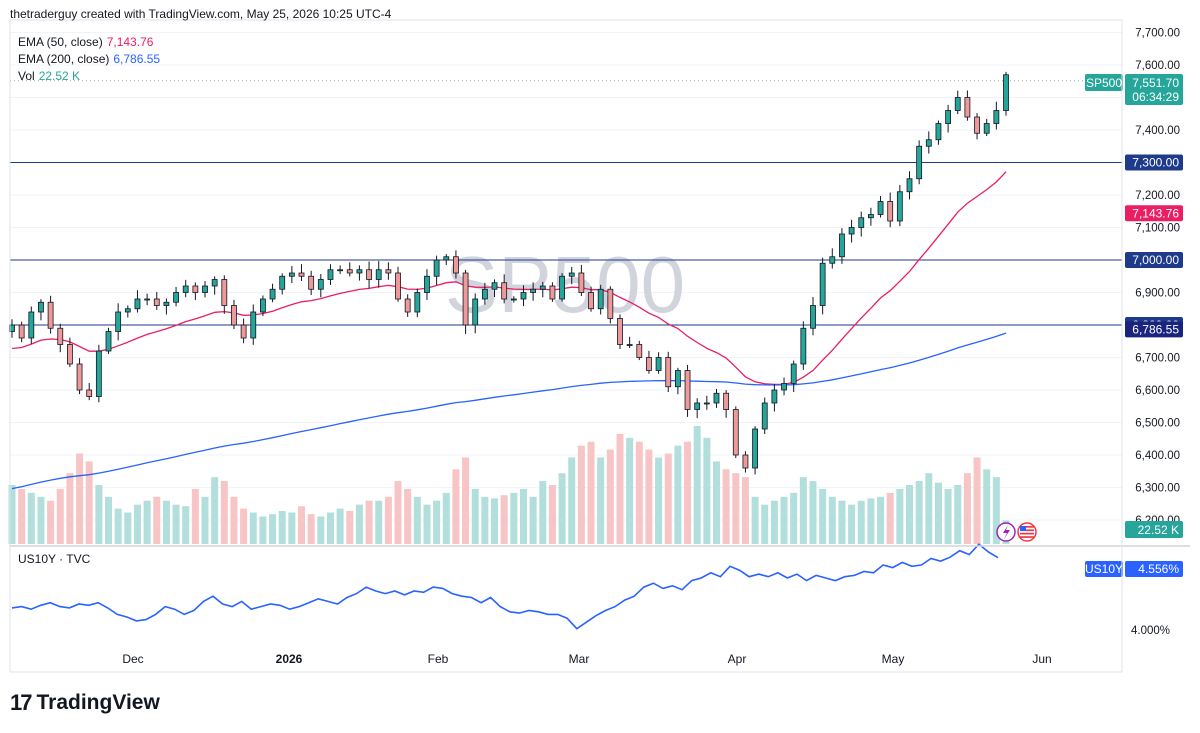 Image resolution: width=1200 pixels, height=733 pixels. What do you see at coordinates (1027, 532) in the screenshot?
I see `us-flag-icon` at bounding box center [1027, 532].